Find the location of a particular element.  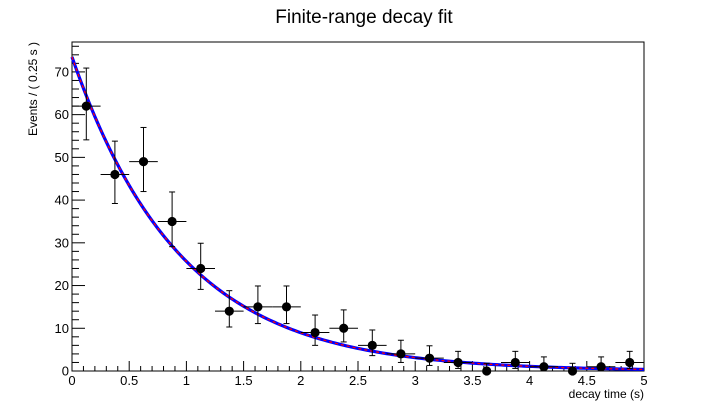

x-tick-label: 3 is located at coordinates (415, 380).